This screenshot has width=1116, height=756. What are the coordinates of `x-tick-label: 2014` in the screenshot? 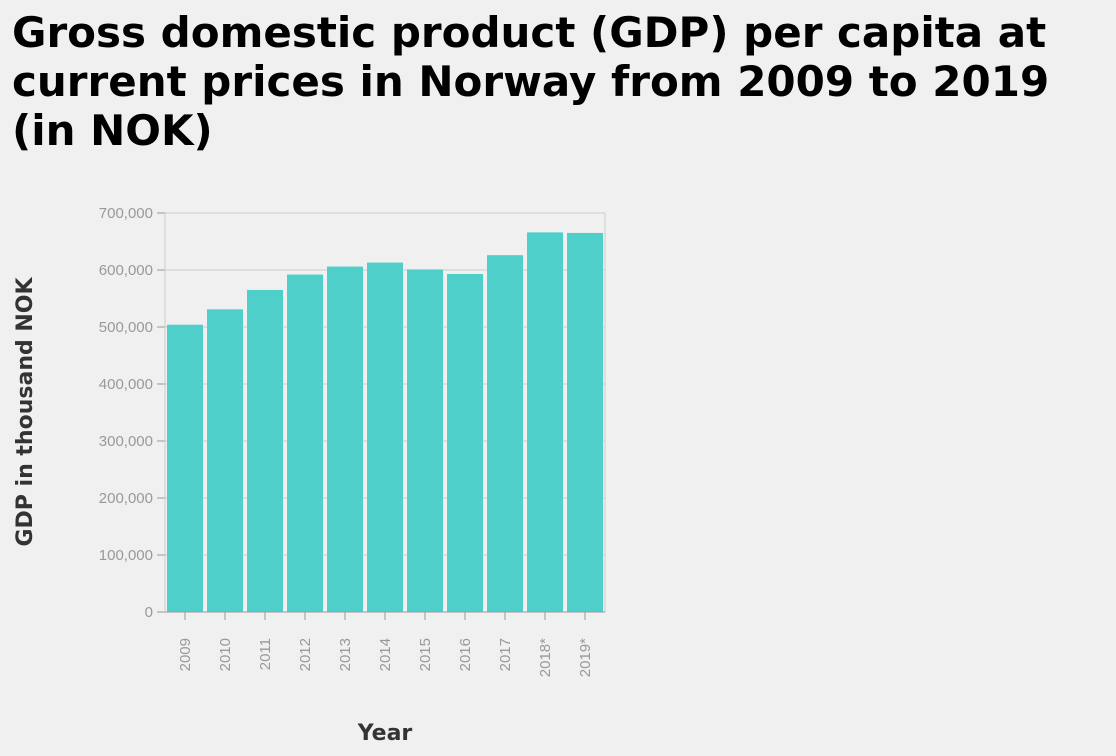 It's located at (385, 654).